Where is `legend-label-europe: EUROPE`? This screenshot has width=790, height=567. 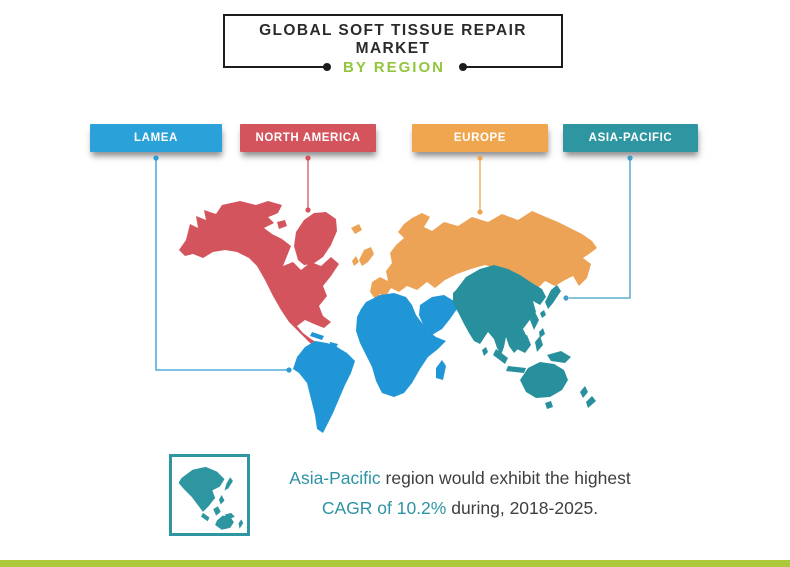 legend-label-europe: EUROPE is located at coordinates (480, 138).